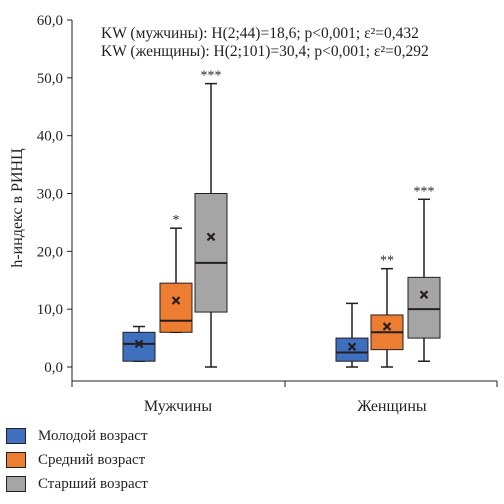  I want to click on category-label-men: Мужчины, so click(178, 406).